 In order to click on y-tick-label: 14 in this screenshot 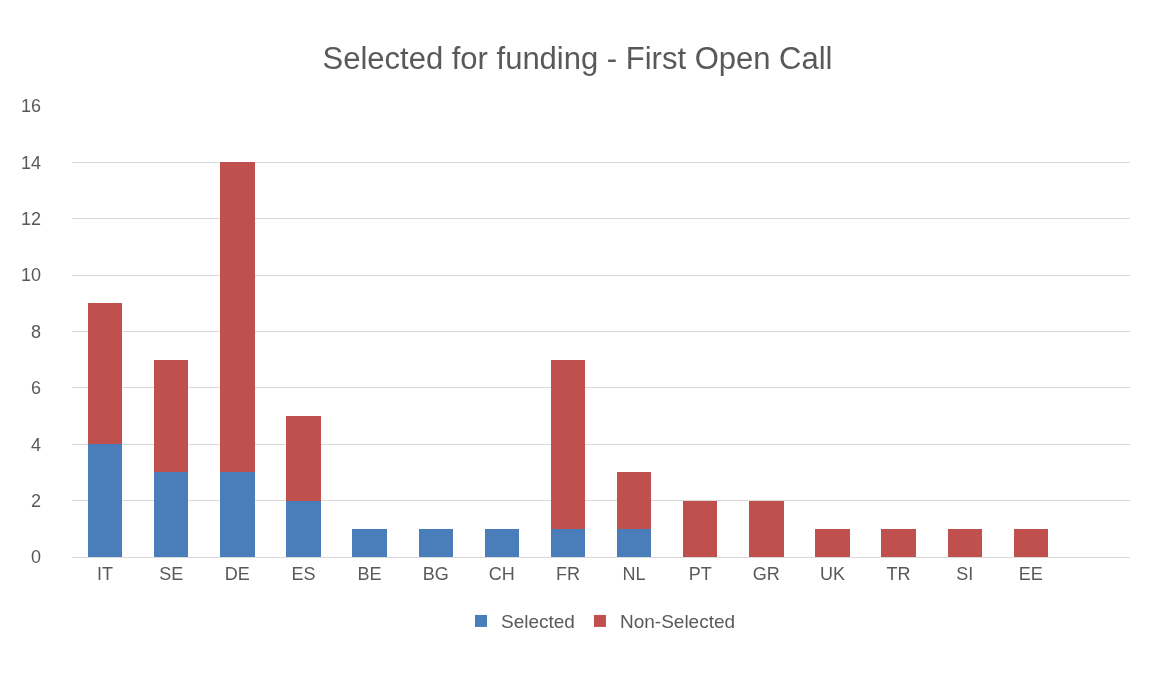, I will do `click(30, 162)`.